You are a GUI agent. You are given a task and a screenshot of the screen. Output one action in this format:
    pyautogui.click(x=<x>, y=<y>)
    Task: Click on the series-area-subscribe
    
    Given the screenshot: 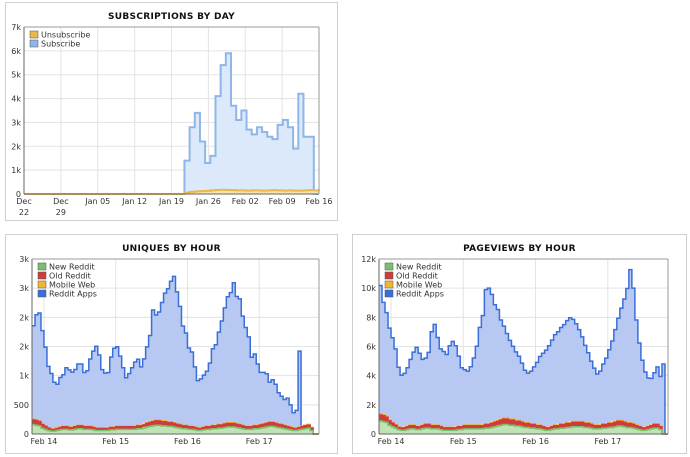 What is the action you would take?
    pyautogui.click(x=171, y=123)
    